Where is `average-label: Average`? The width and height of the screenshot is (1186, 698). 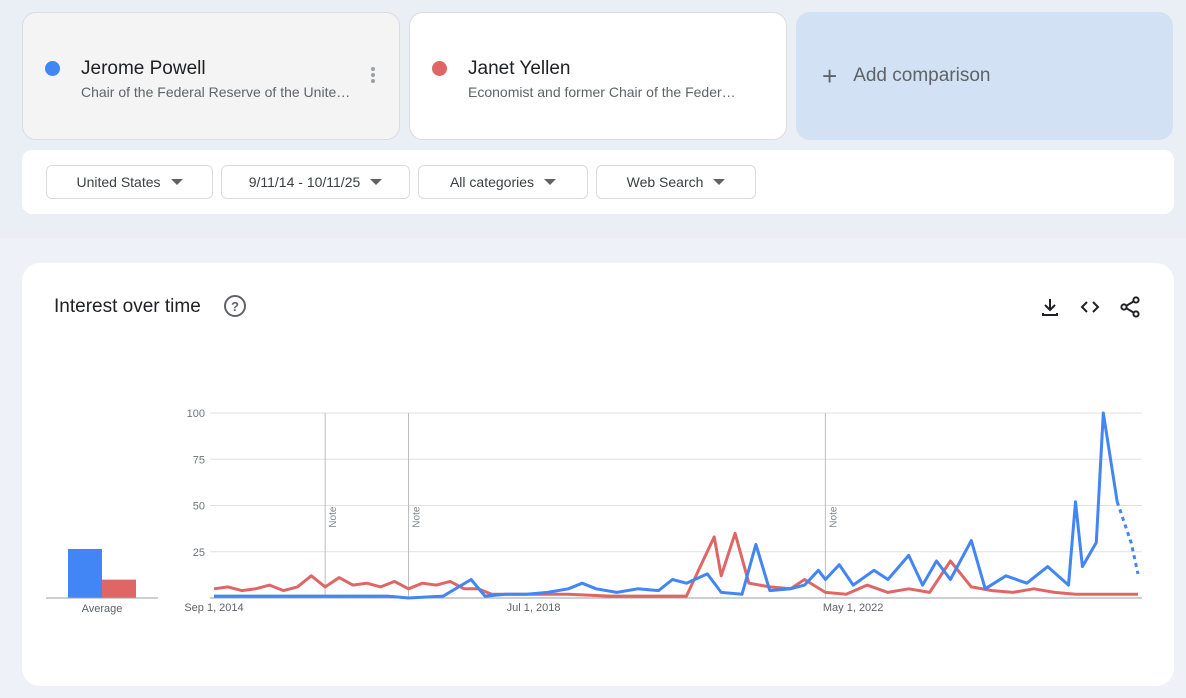 average-label: Average is located at coordinates (102, 609).